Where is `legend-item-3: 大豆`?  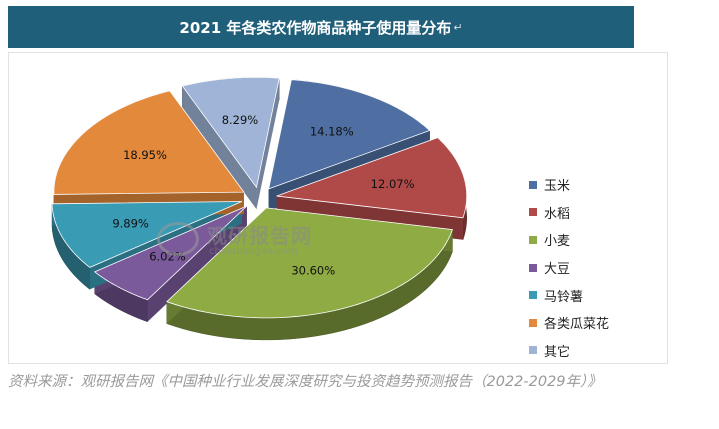 legend-item-3: 大豆 is located at coordinates (569, 268).